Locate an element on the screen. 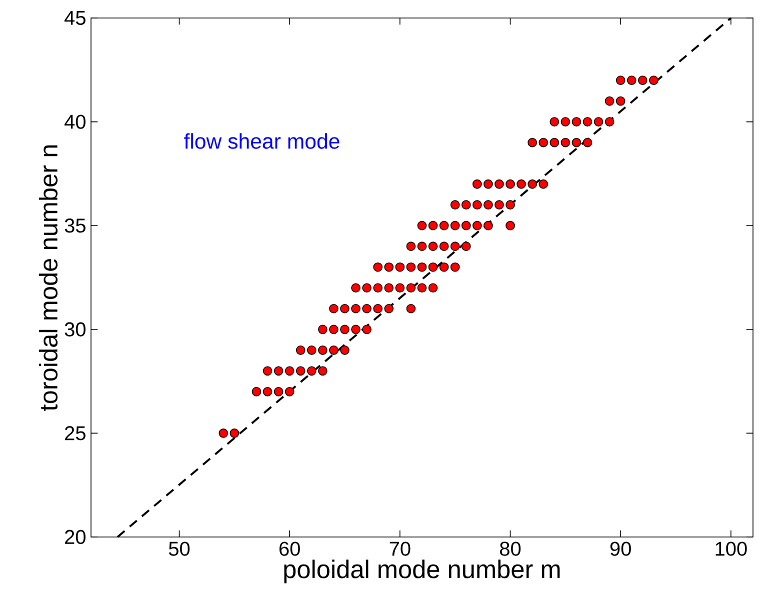 Image resolution: width=760 pixels, height=610 pixels. y-tick-label: 20 is located at coordinates (75, 537).